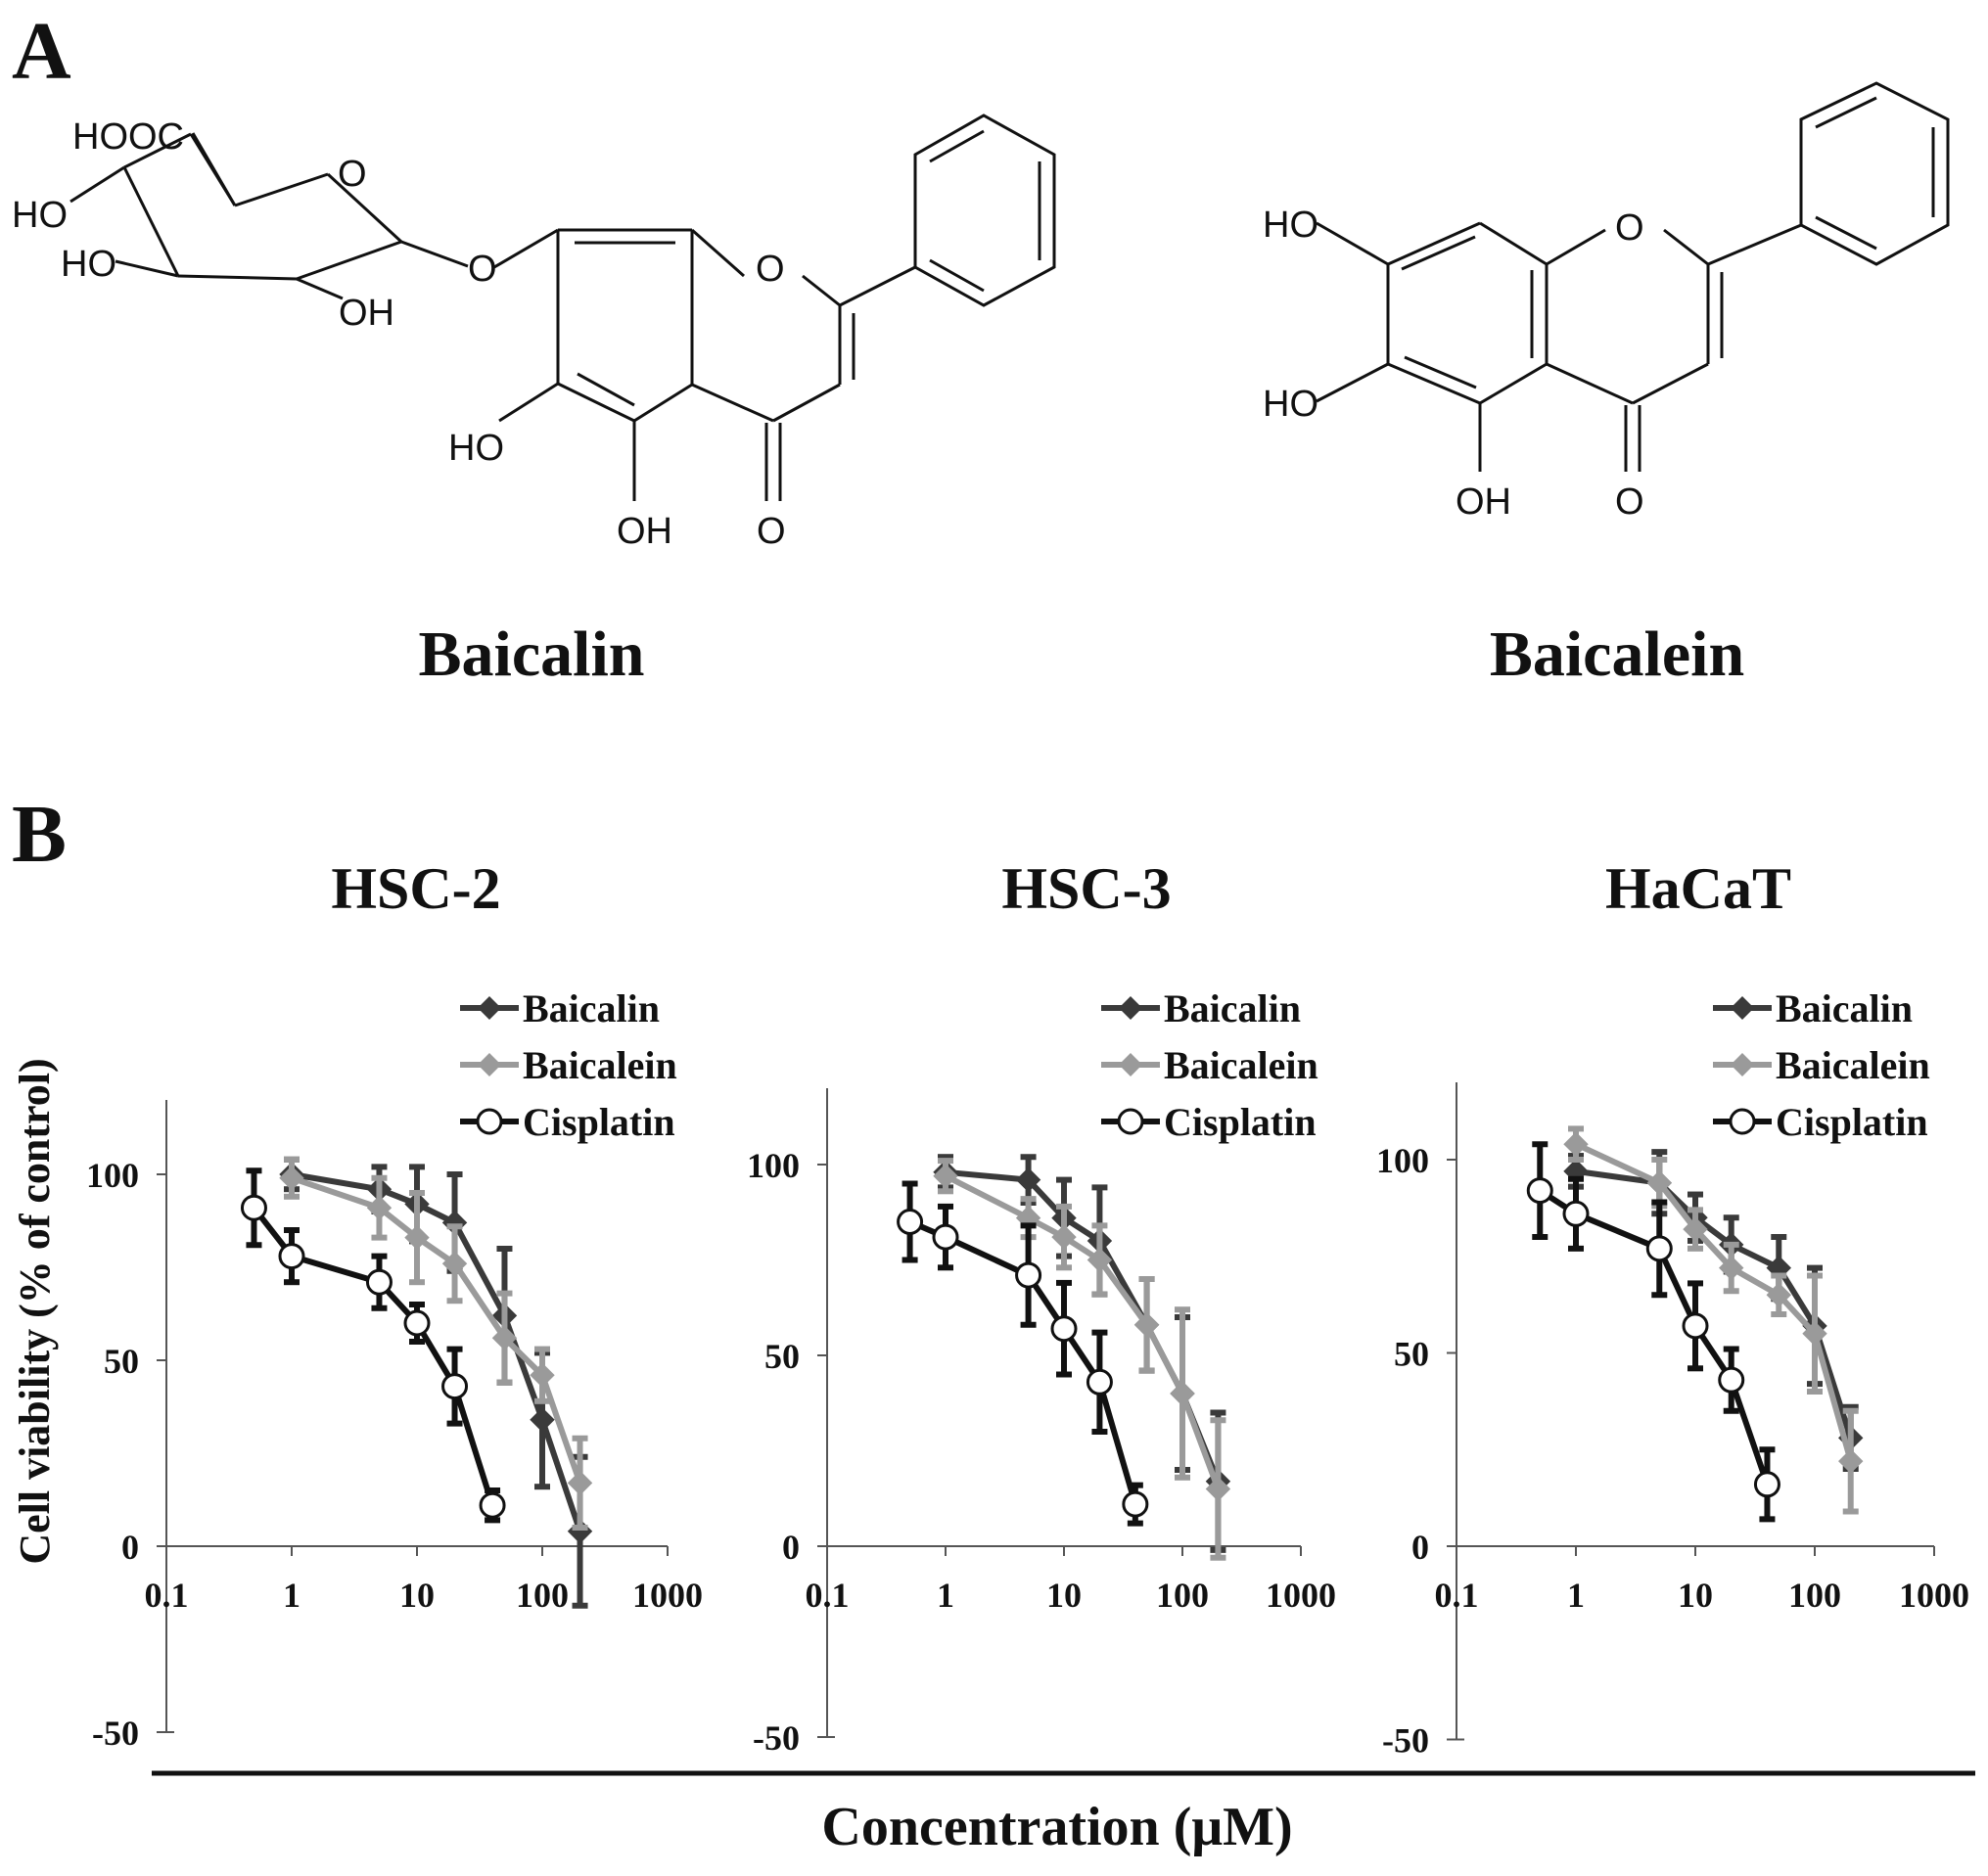 Image resolution: width=1988 pixels, height=1876 pixels. I want to click on chart-title: HSC-3, so click(1086, 888).